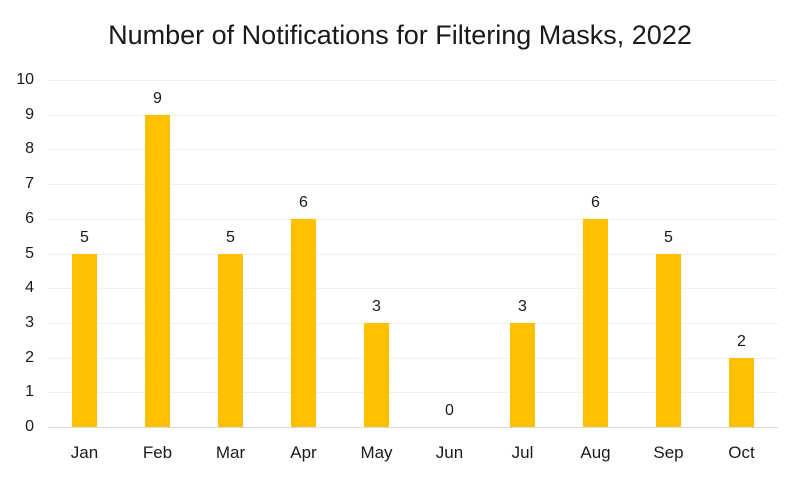 This screenshot has height=481, width=800. I want to click on value-label-jan: 5, so click(84, 237).